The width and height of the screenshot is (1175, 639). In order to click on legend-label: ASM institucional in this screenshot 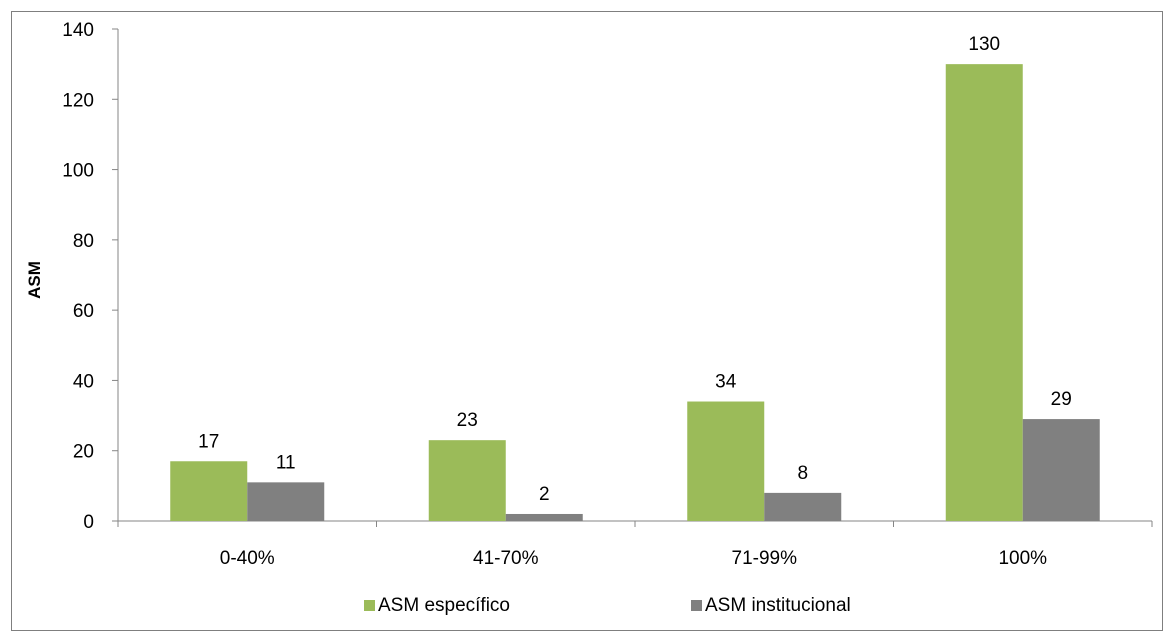, I will do `click(778, 605)`.